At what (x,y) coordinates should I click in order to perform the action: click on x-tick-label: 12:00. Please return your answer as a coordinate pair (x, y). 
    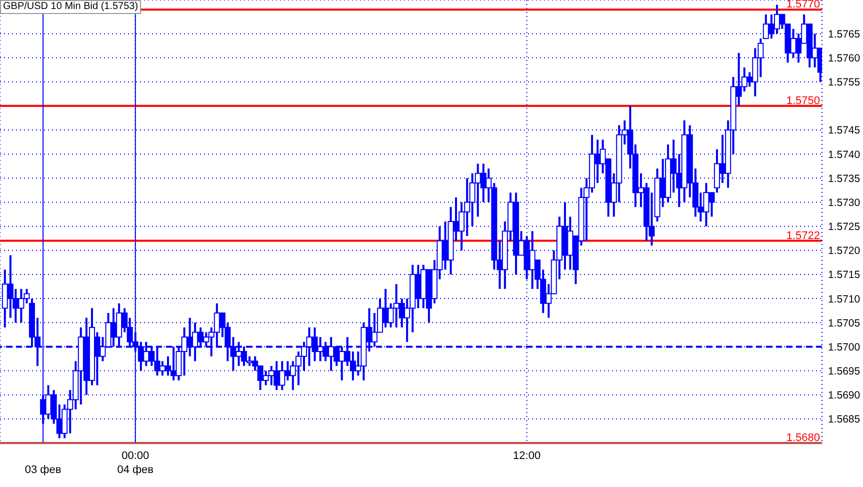
    Looking at the image, I should click on (527, 456).